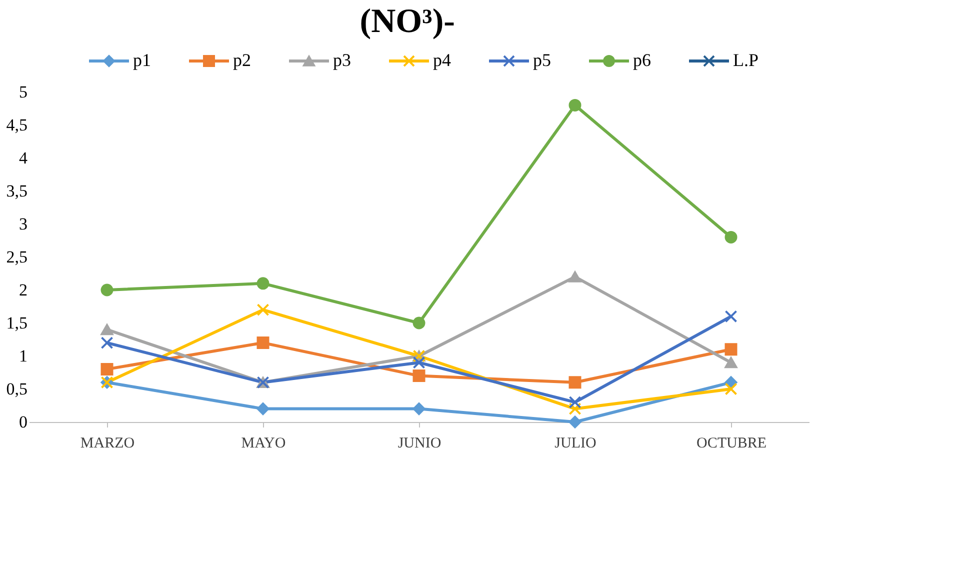 The height and width of the screenshot is (579, 959). I want to click on x-tick-label: JULIO, so click(575, 444).